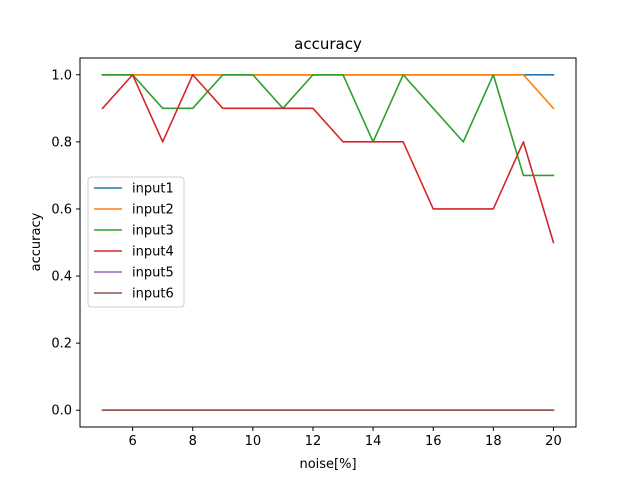  What do you see at coordinates (153, 210) in the screenshot?
I see `legend-label-input2: input2` at bounding box center [153, 210].